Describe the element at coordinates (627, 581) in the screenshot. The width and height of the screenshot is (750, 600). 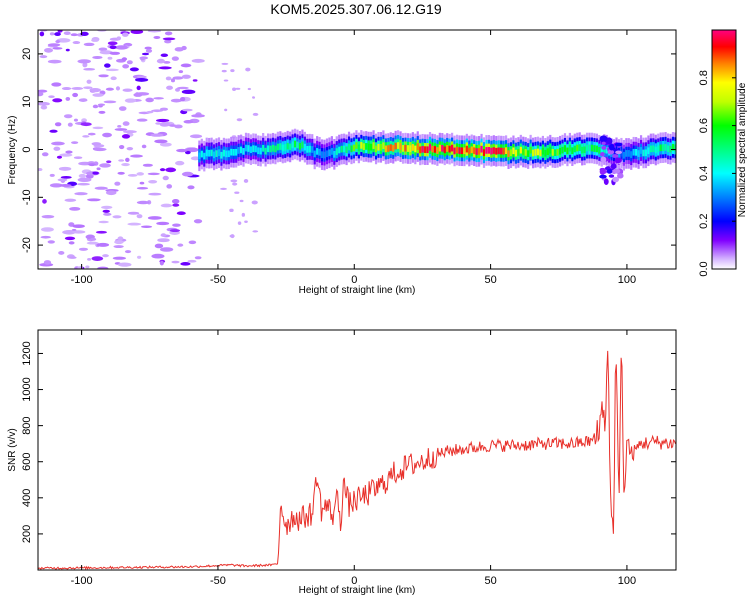
I see `snr-x-tick-label: 100` at that location.